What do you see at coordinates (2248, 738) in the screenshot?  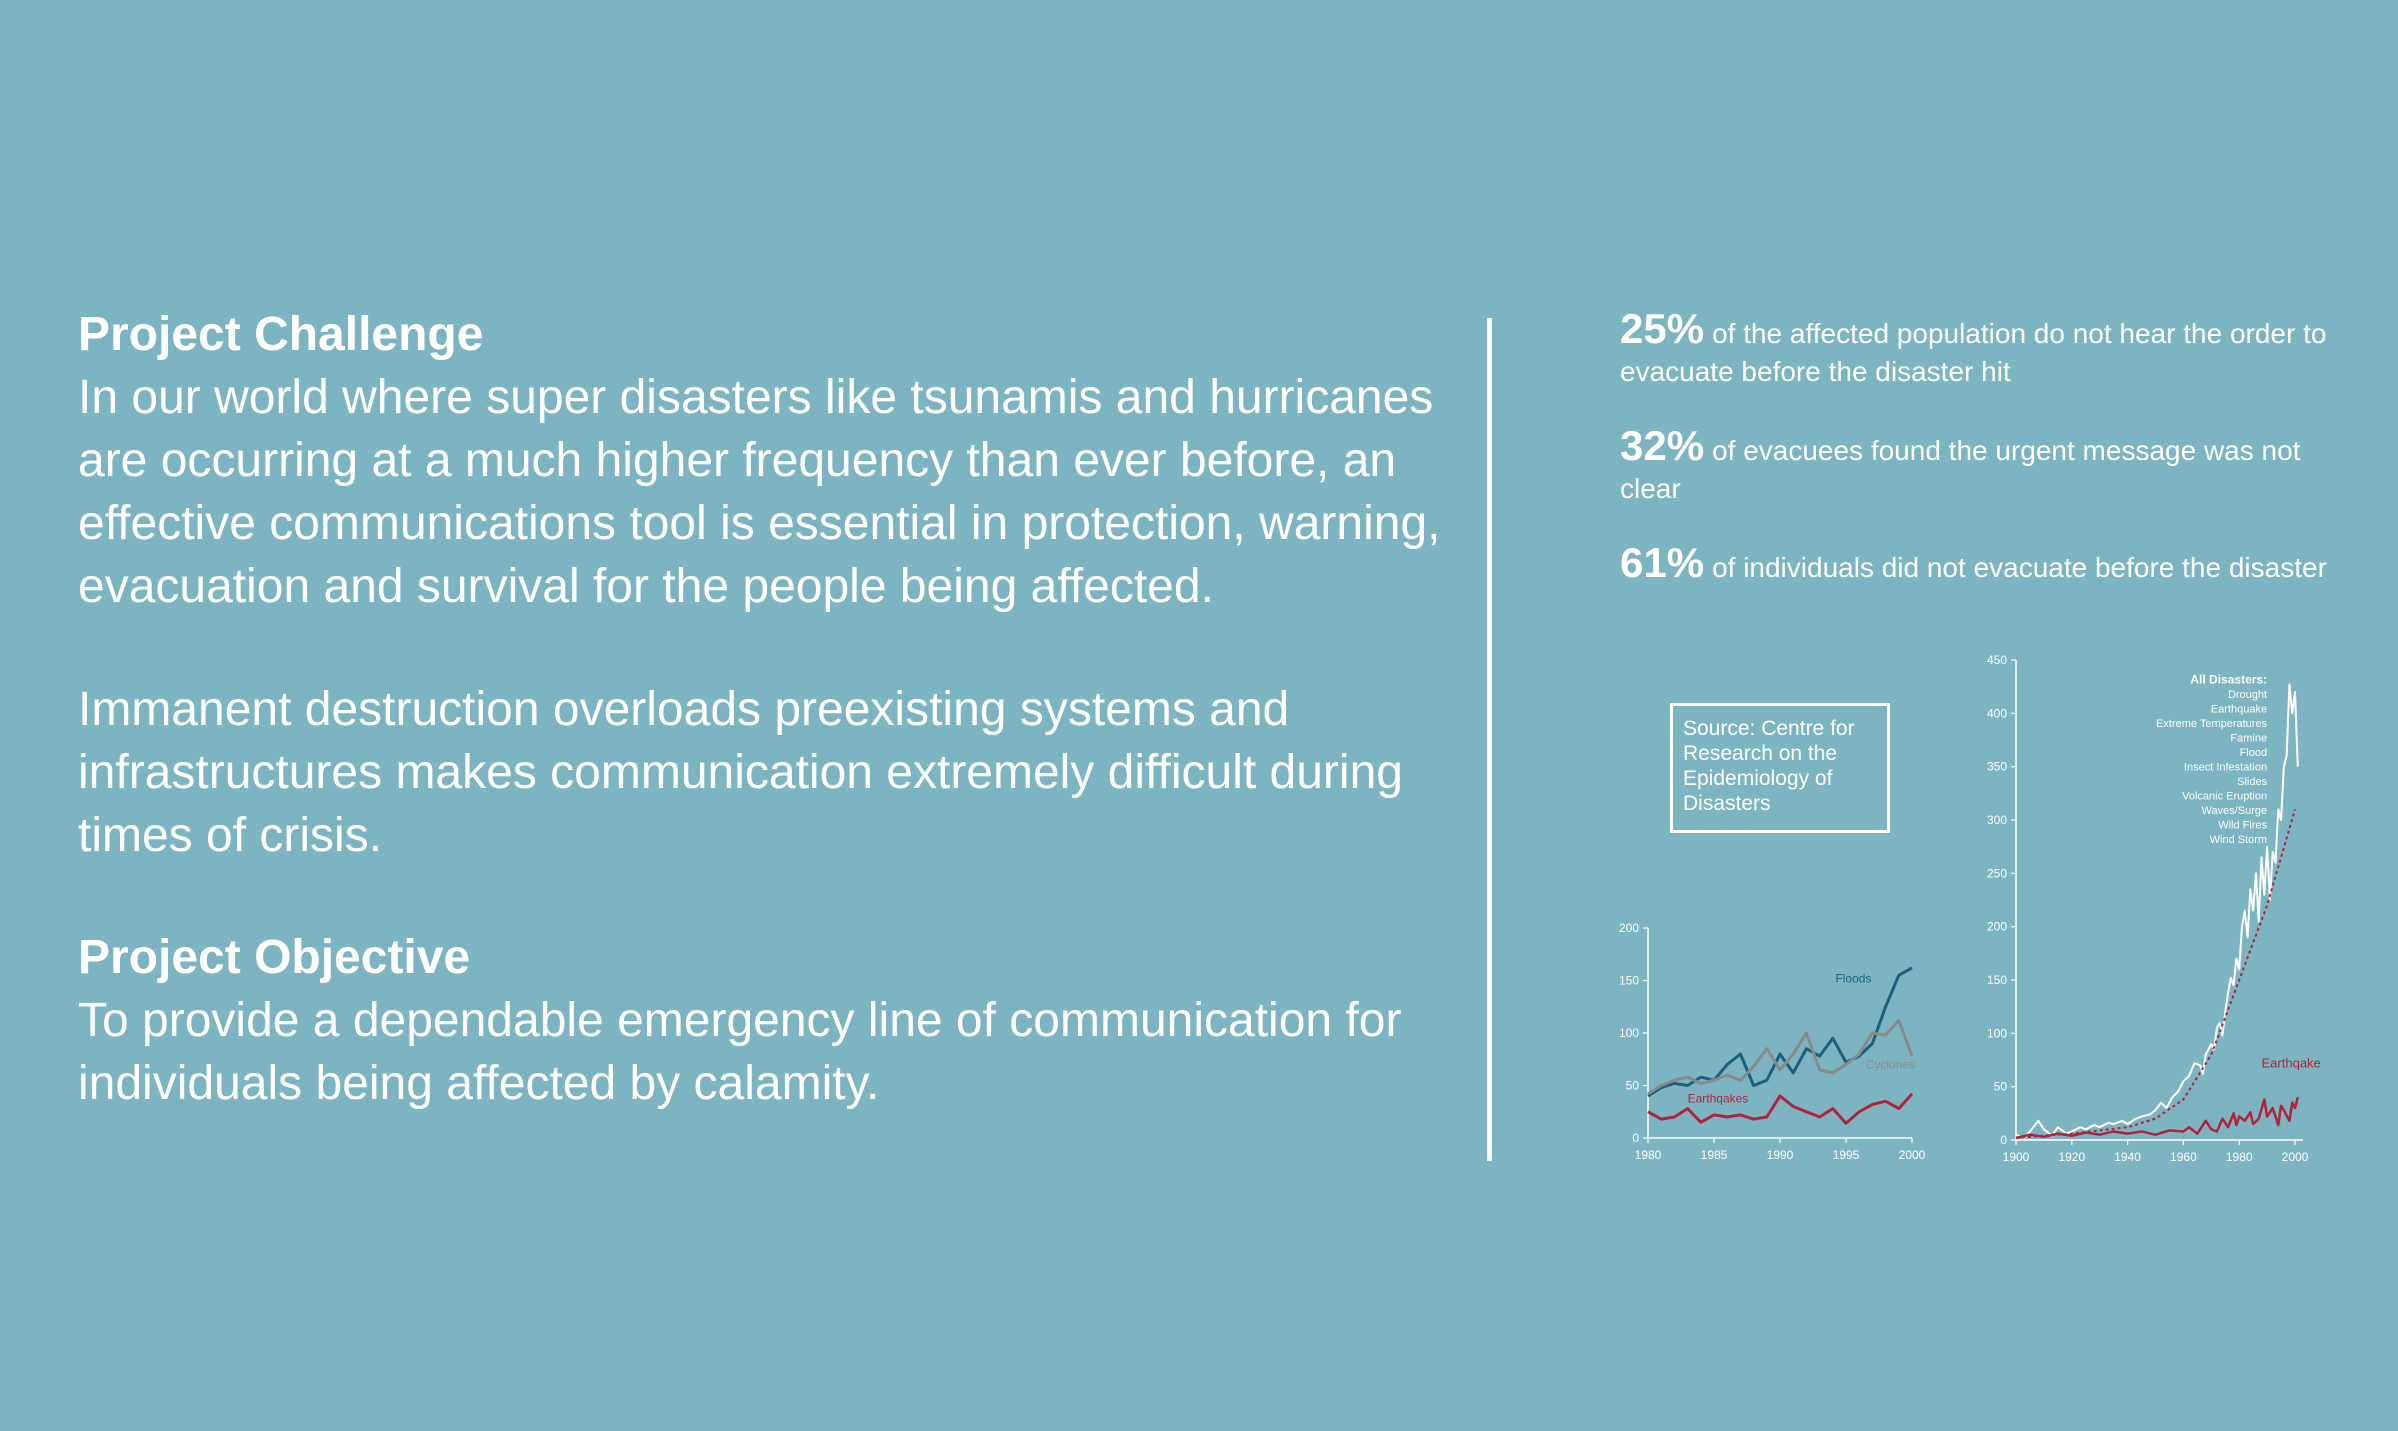 I see `legend-item: Famine` at bounding box center [2248, 738].